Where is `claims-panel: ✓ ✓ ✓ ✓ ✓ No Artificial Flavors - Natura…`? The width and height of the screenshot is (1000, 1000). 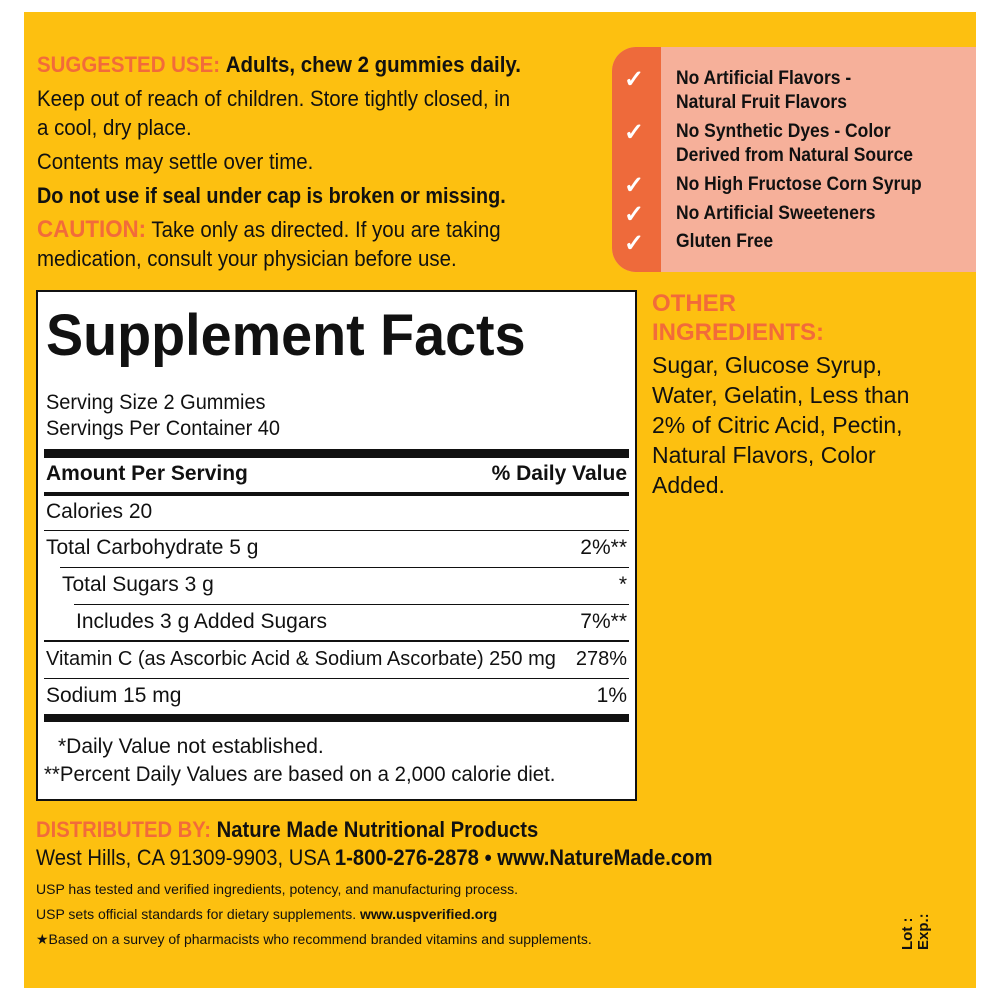 claims-panel: ✓ ✓ ✓ ✓ ✓ No Artificial Flavors - Natura… is located at coordinates (794, 159).